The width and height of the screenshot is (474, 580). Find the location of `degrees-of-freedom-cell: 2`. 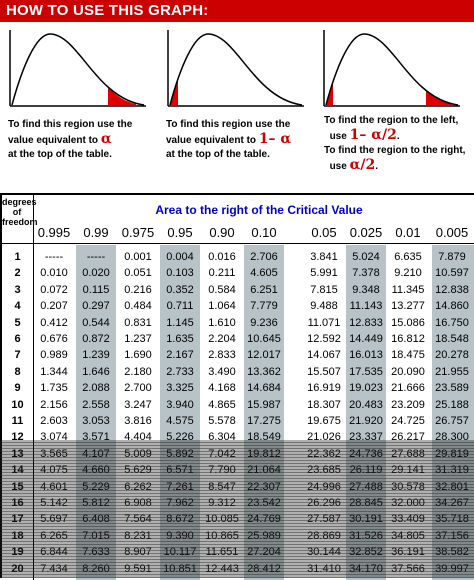

degrees-of-freedom-cell: 2 is located at coordinates (17, 273).